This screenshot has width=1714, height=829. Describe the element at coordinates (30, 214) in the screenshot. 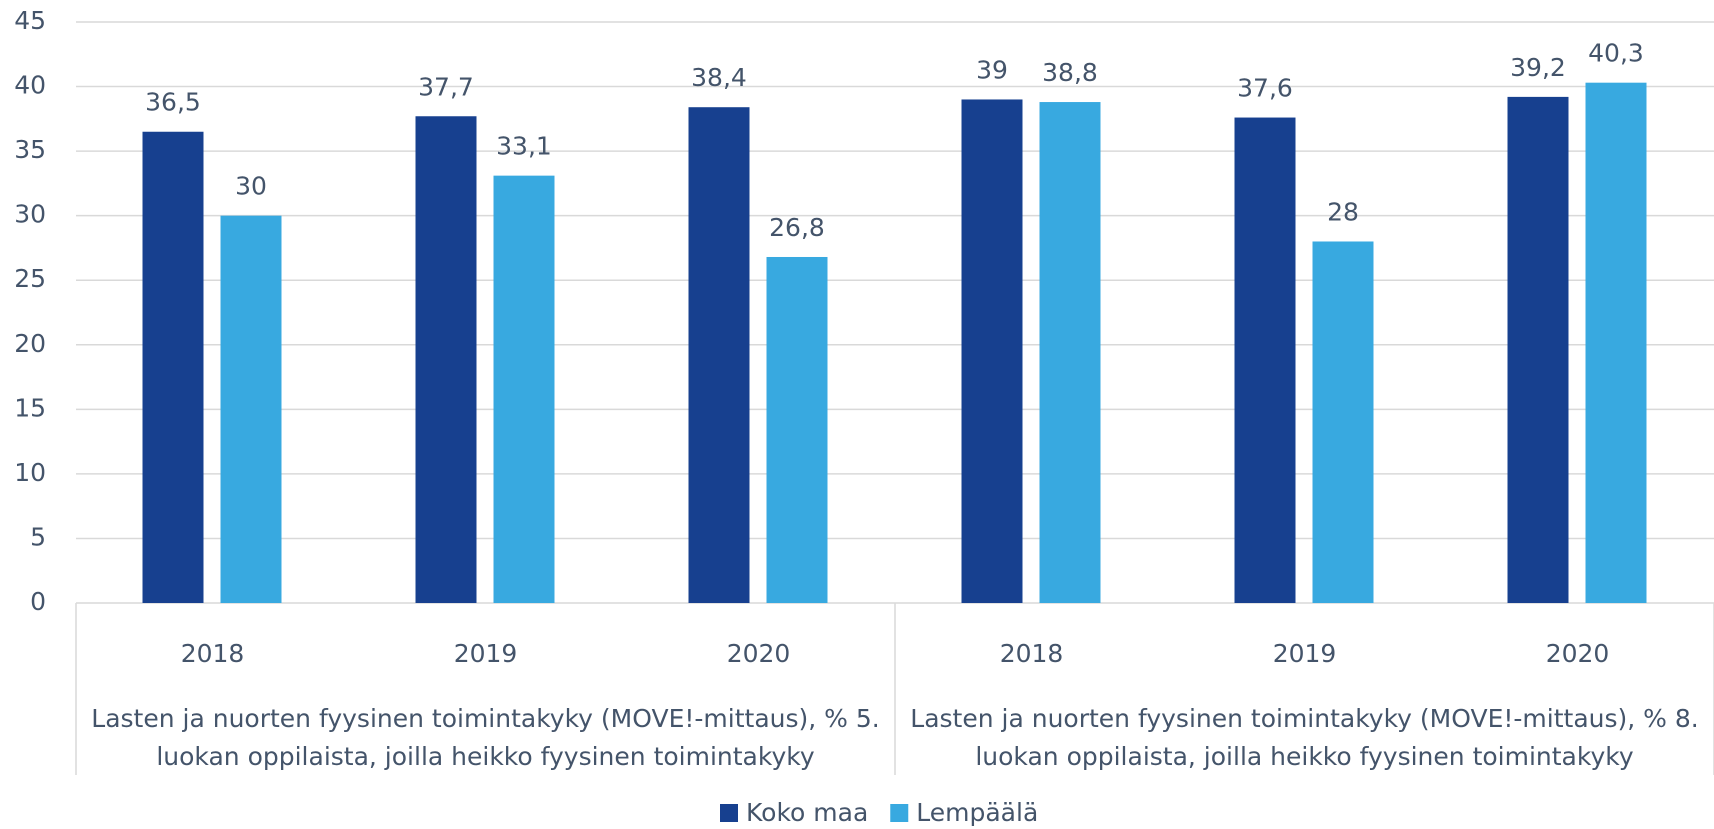

I see `y-tick-label: 30` at that location.